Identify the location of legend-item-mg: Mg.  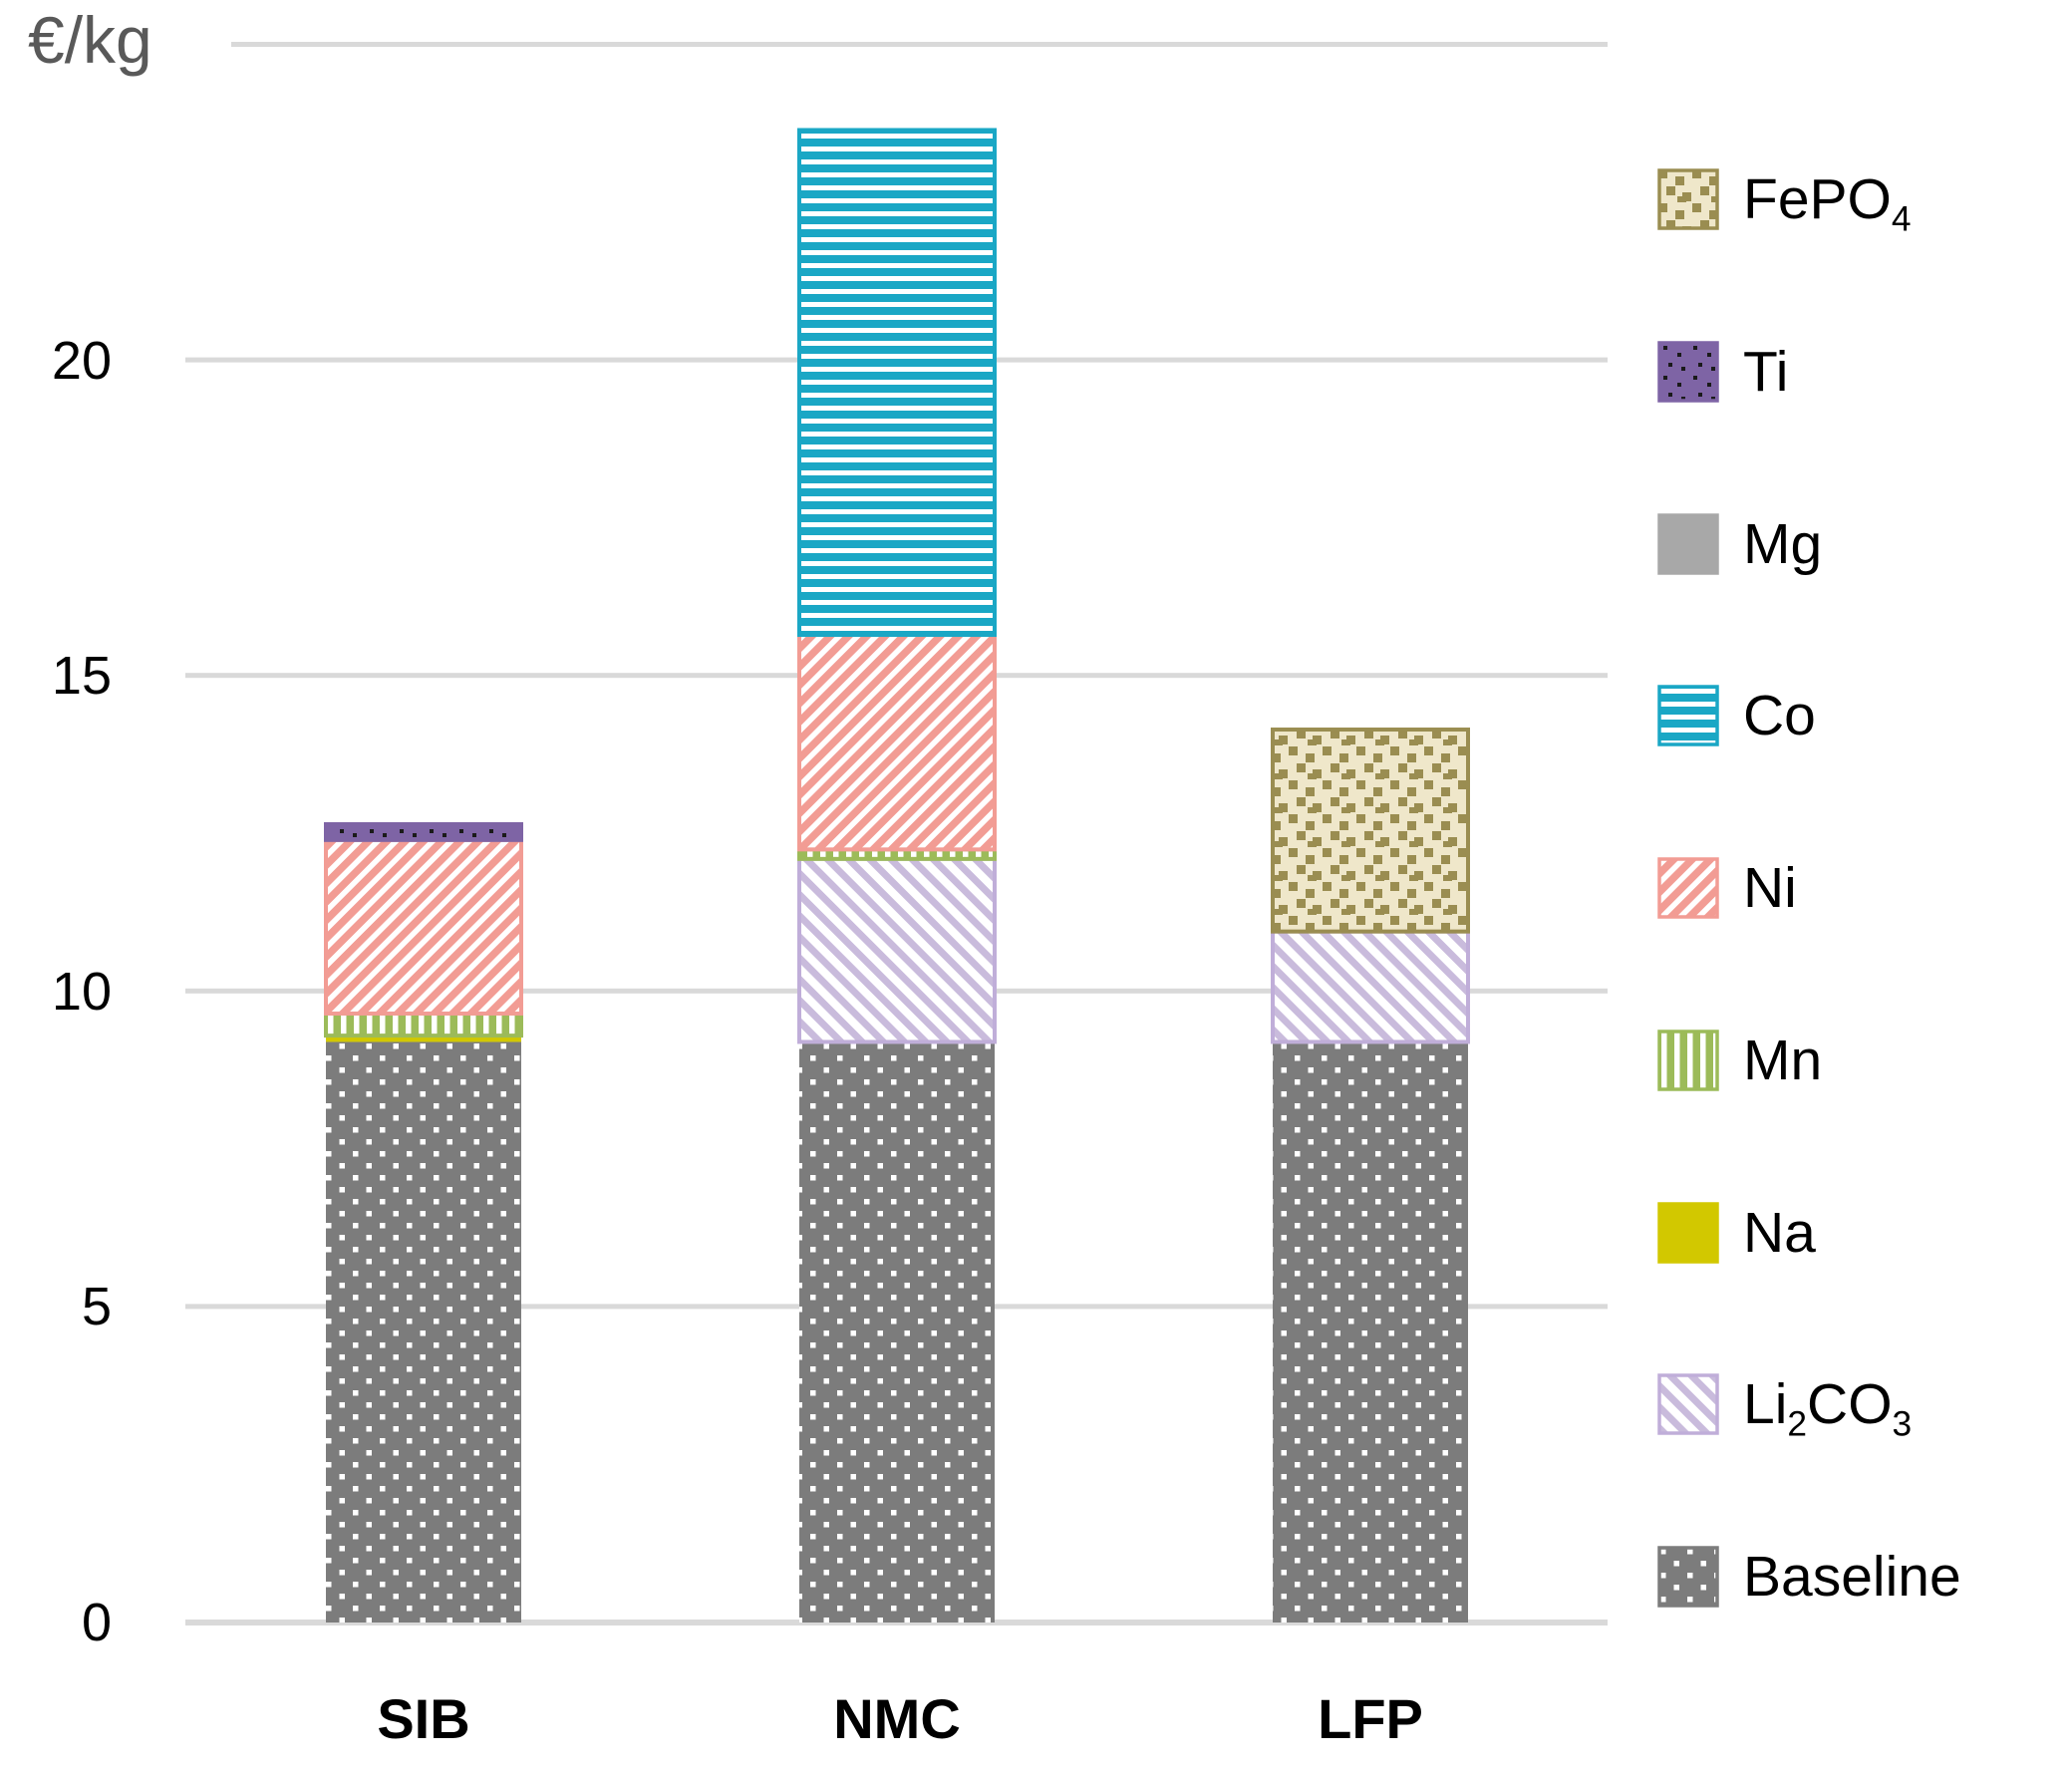
(1739, 544).